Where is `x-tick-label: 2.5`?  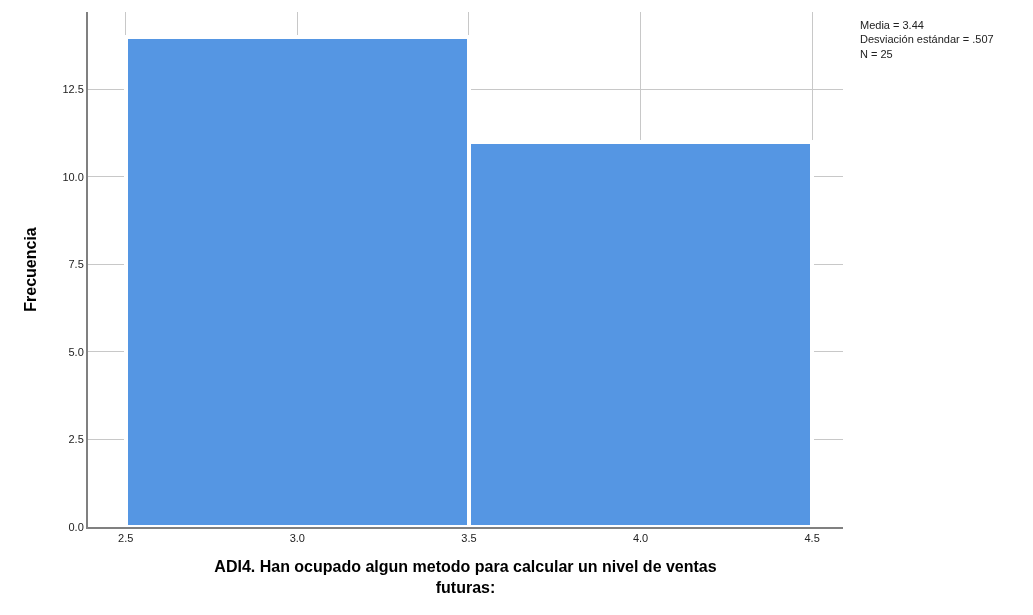 x-tick-label: 2.5 is located at coordinates (126, 538).